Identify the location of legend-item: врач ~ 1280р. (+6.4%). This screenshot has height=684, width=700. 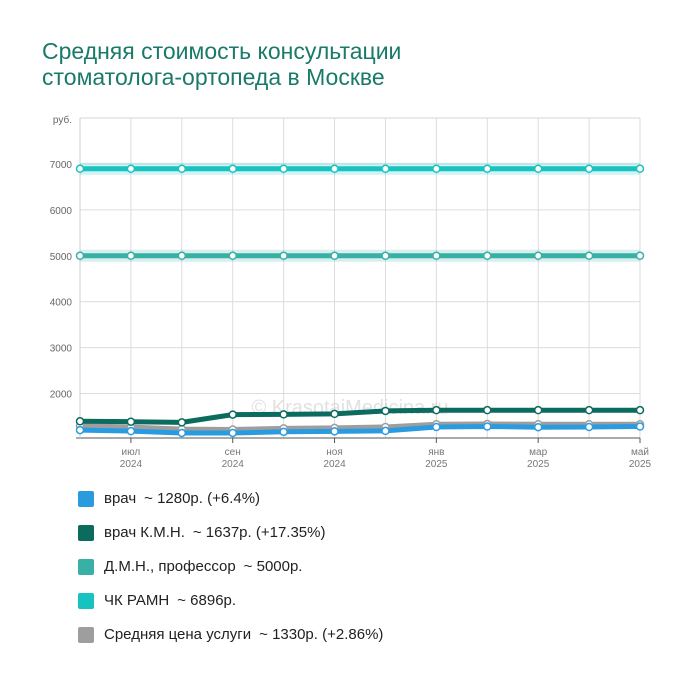
(230, 498).